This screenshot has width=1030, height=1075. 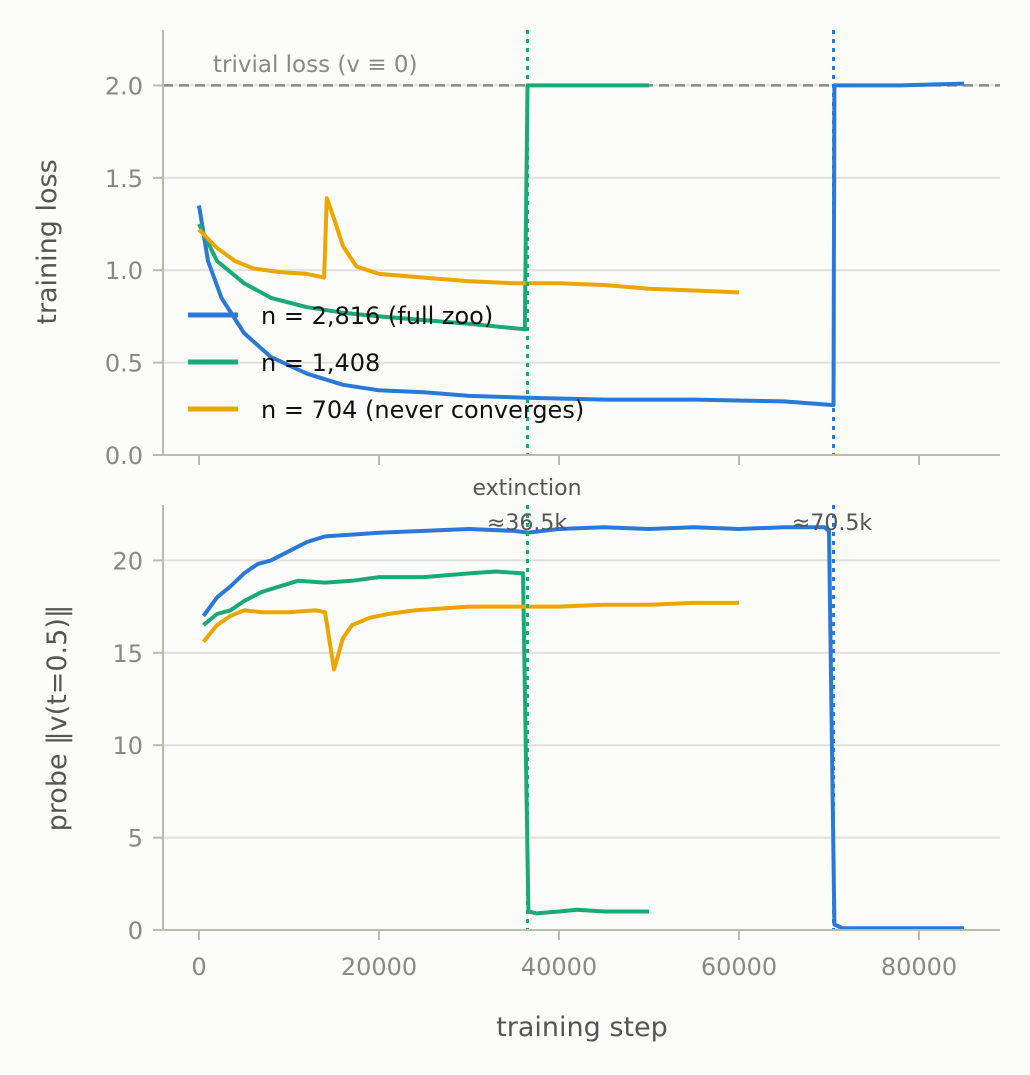 I want to click on extinction-annotation-36k: ≈36.5k, so click(x=527, y=523).